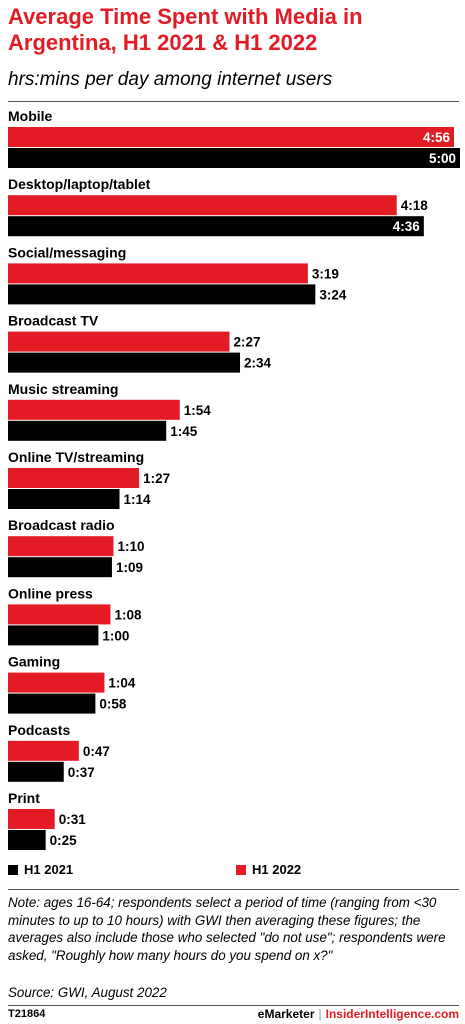 The height and width of the screenshot is (1024, 465). I want to click on data-label-online-tv-streaming-h1-2021: 1:14, so click(137, 499).